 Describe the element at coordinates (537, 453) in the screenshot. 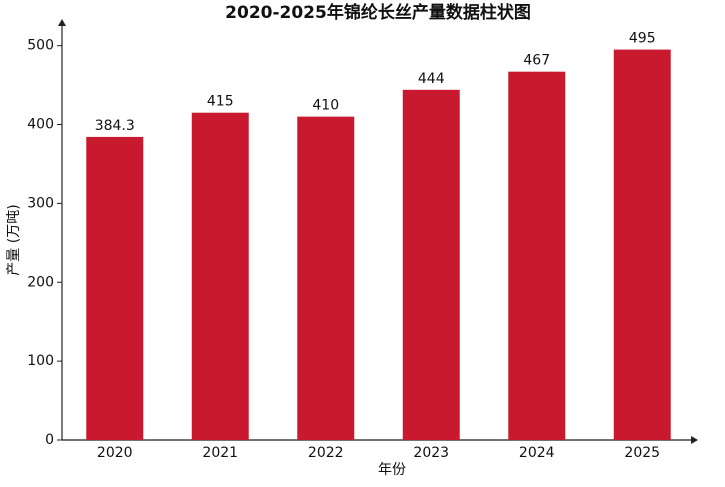

I see `x-tick-label: 2024` at that location.